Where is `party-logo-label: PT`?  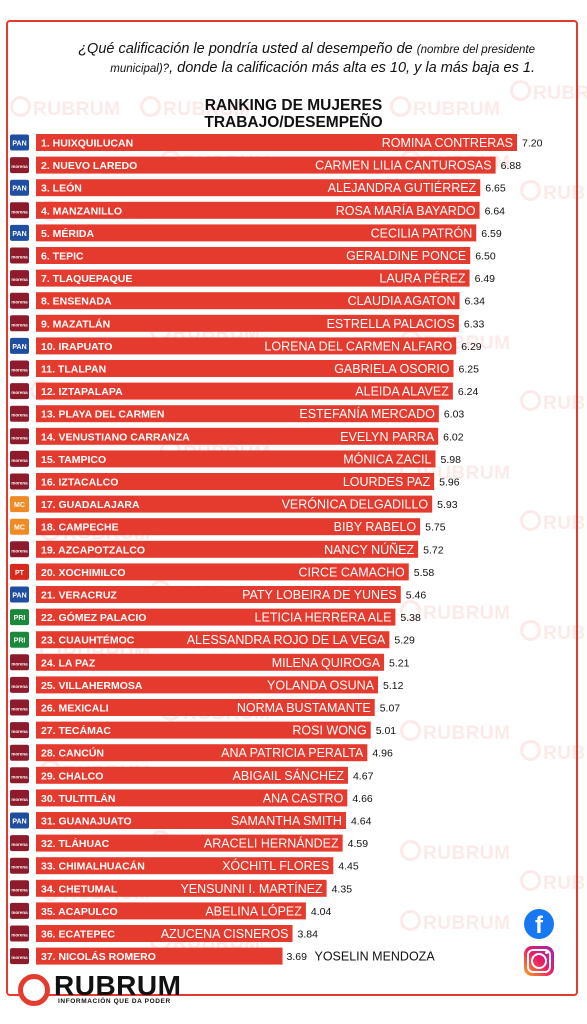
party-logo-label: PT is located at coordinates (20, 573).